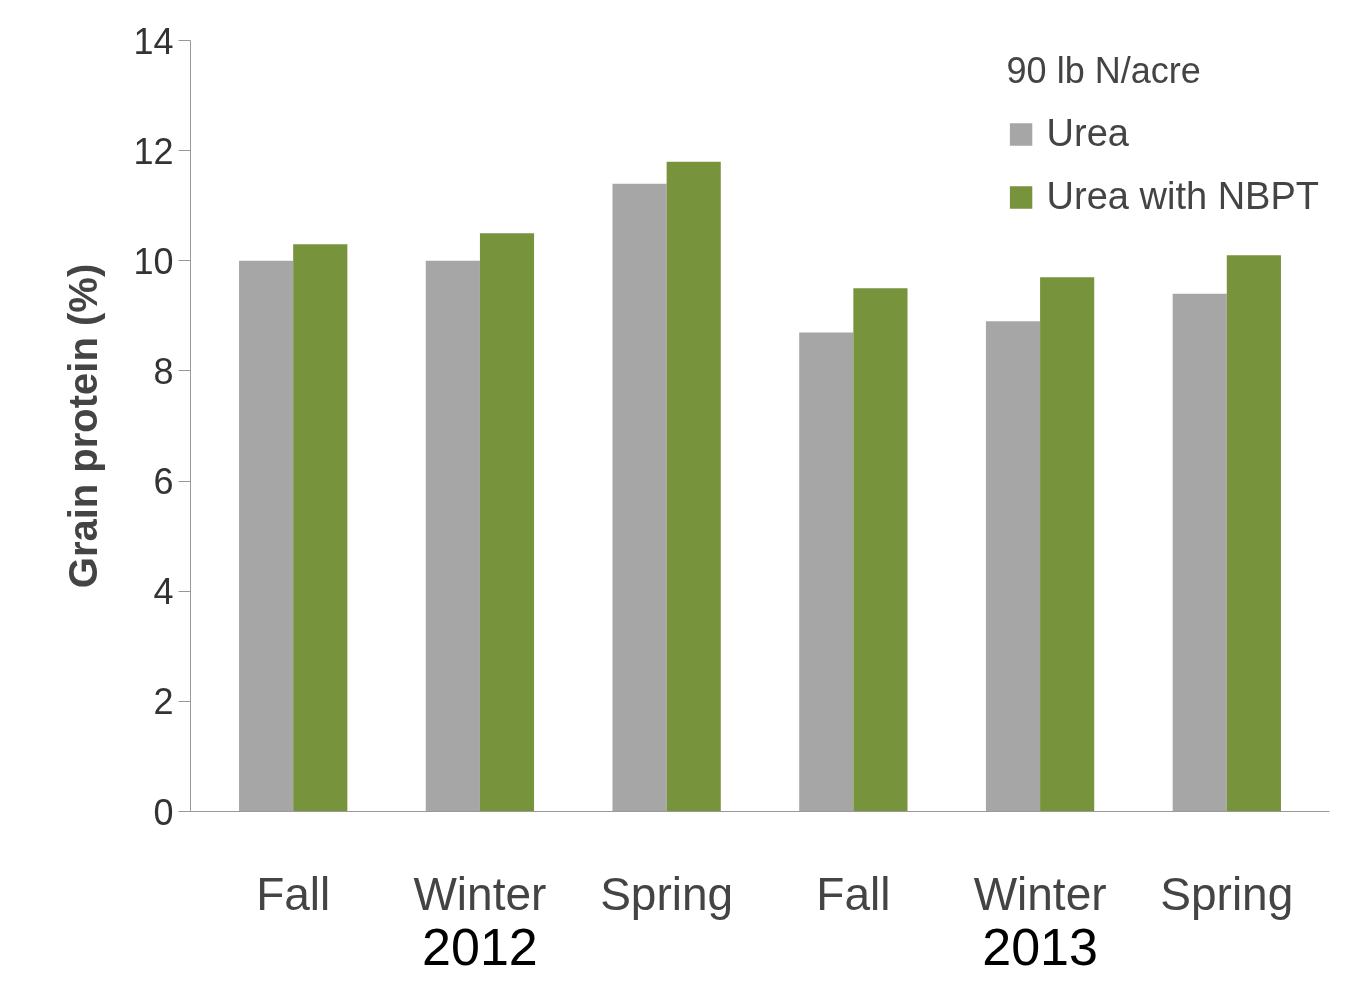  What do you see at coordinates (1040, 946) in the screenshot?
I see `text: 2013` at bounding box center [1040, 946].